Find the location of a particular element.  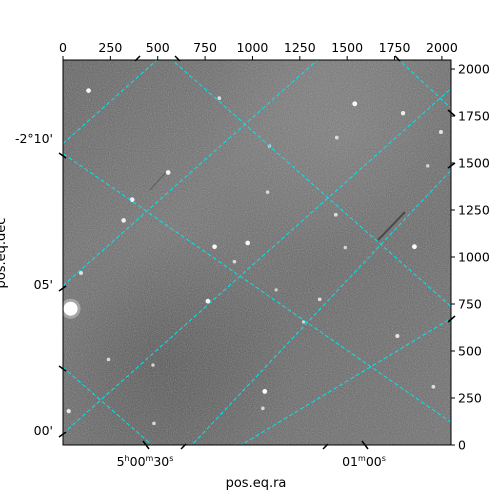

y-tick-label: 0 is located at coordinates (462, 445).